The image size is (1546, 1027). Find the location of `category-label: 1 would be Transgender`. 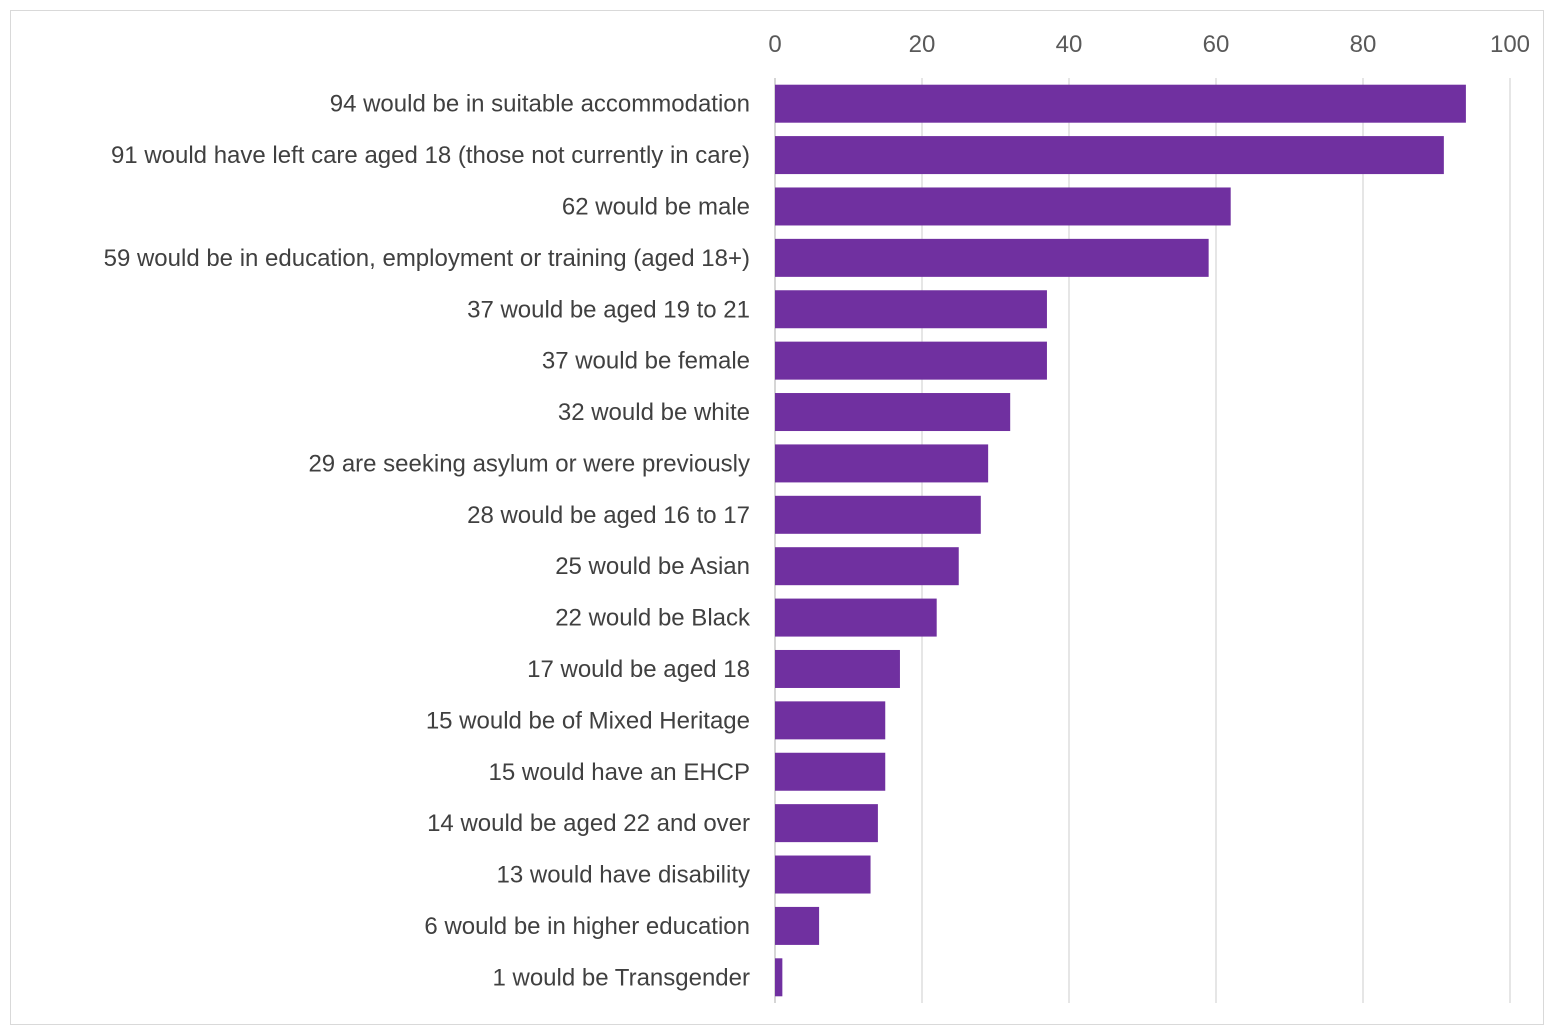

category-label: 1 would be Transgender is located at coordinates (621, 977).